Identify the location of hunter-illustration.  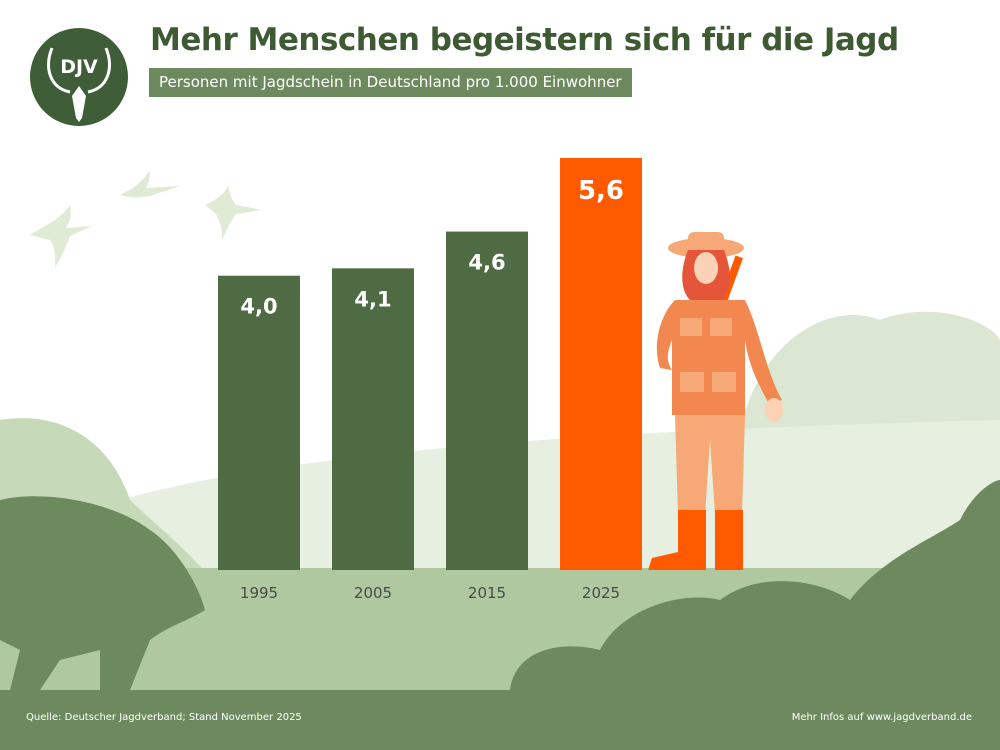
(715, 401).